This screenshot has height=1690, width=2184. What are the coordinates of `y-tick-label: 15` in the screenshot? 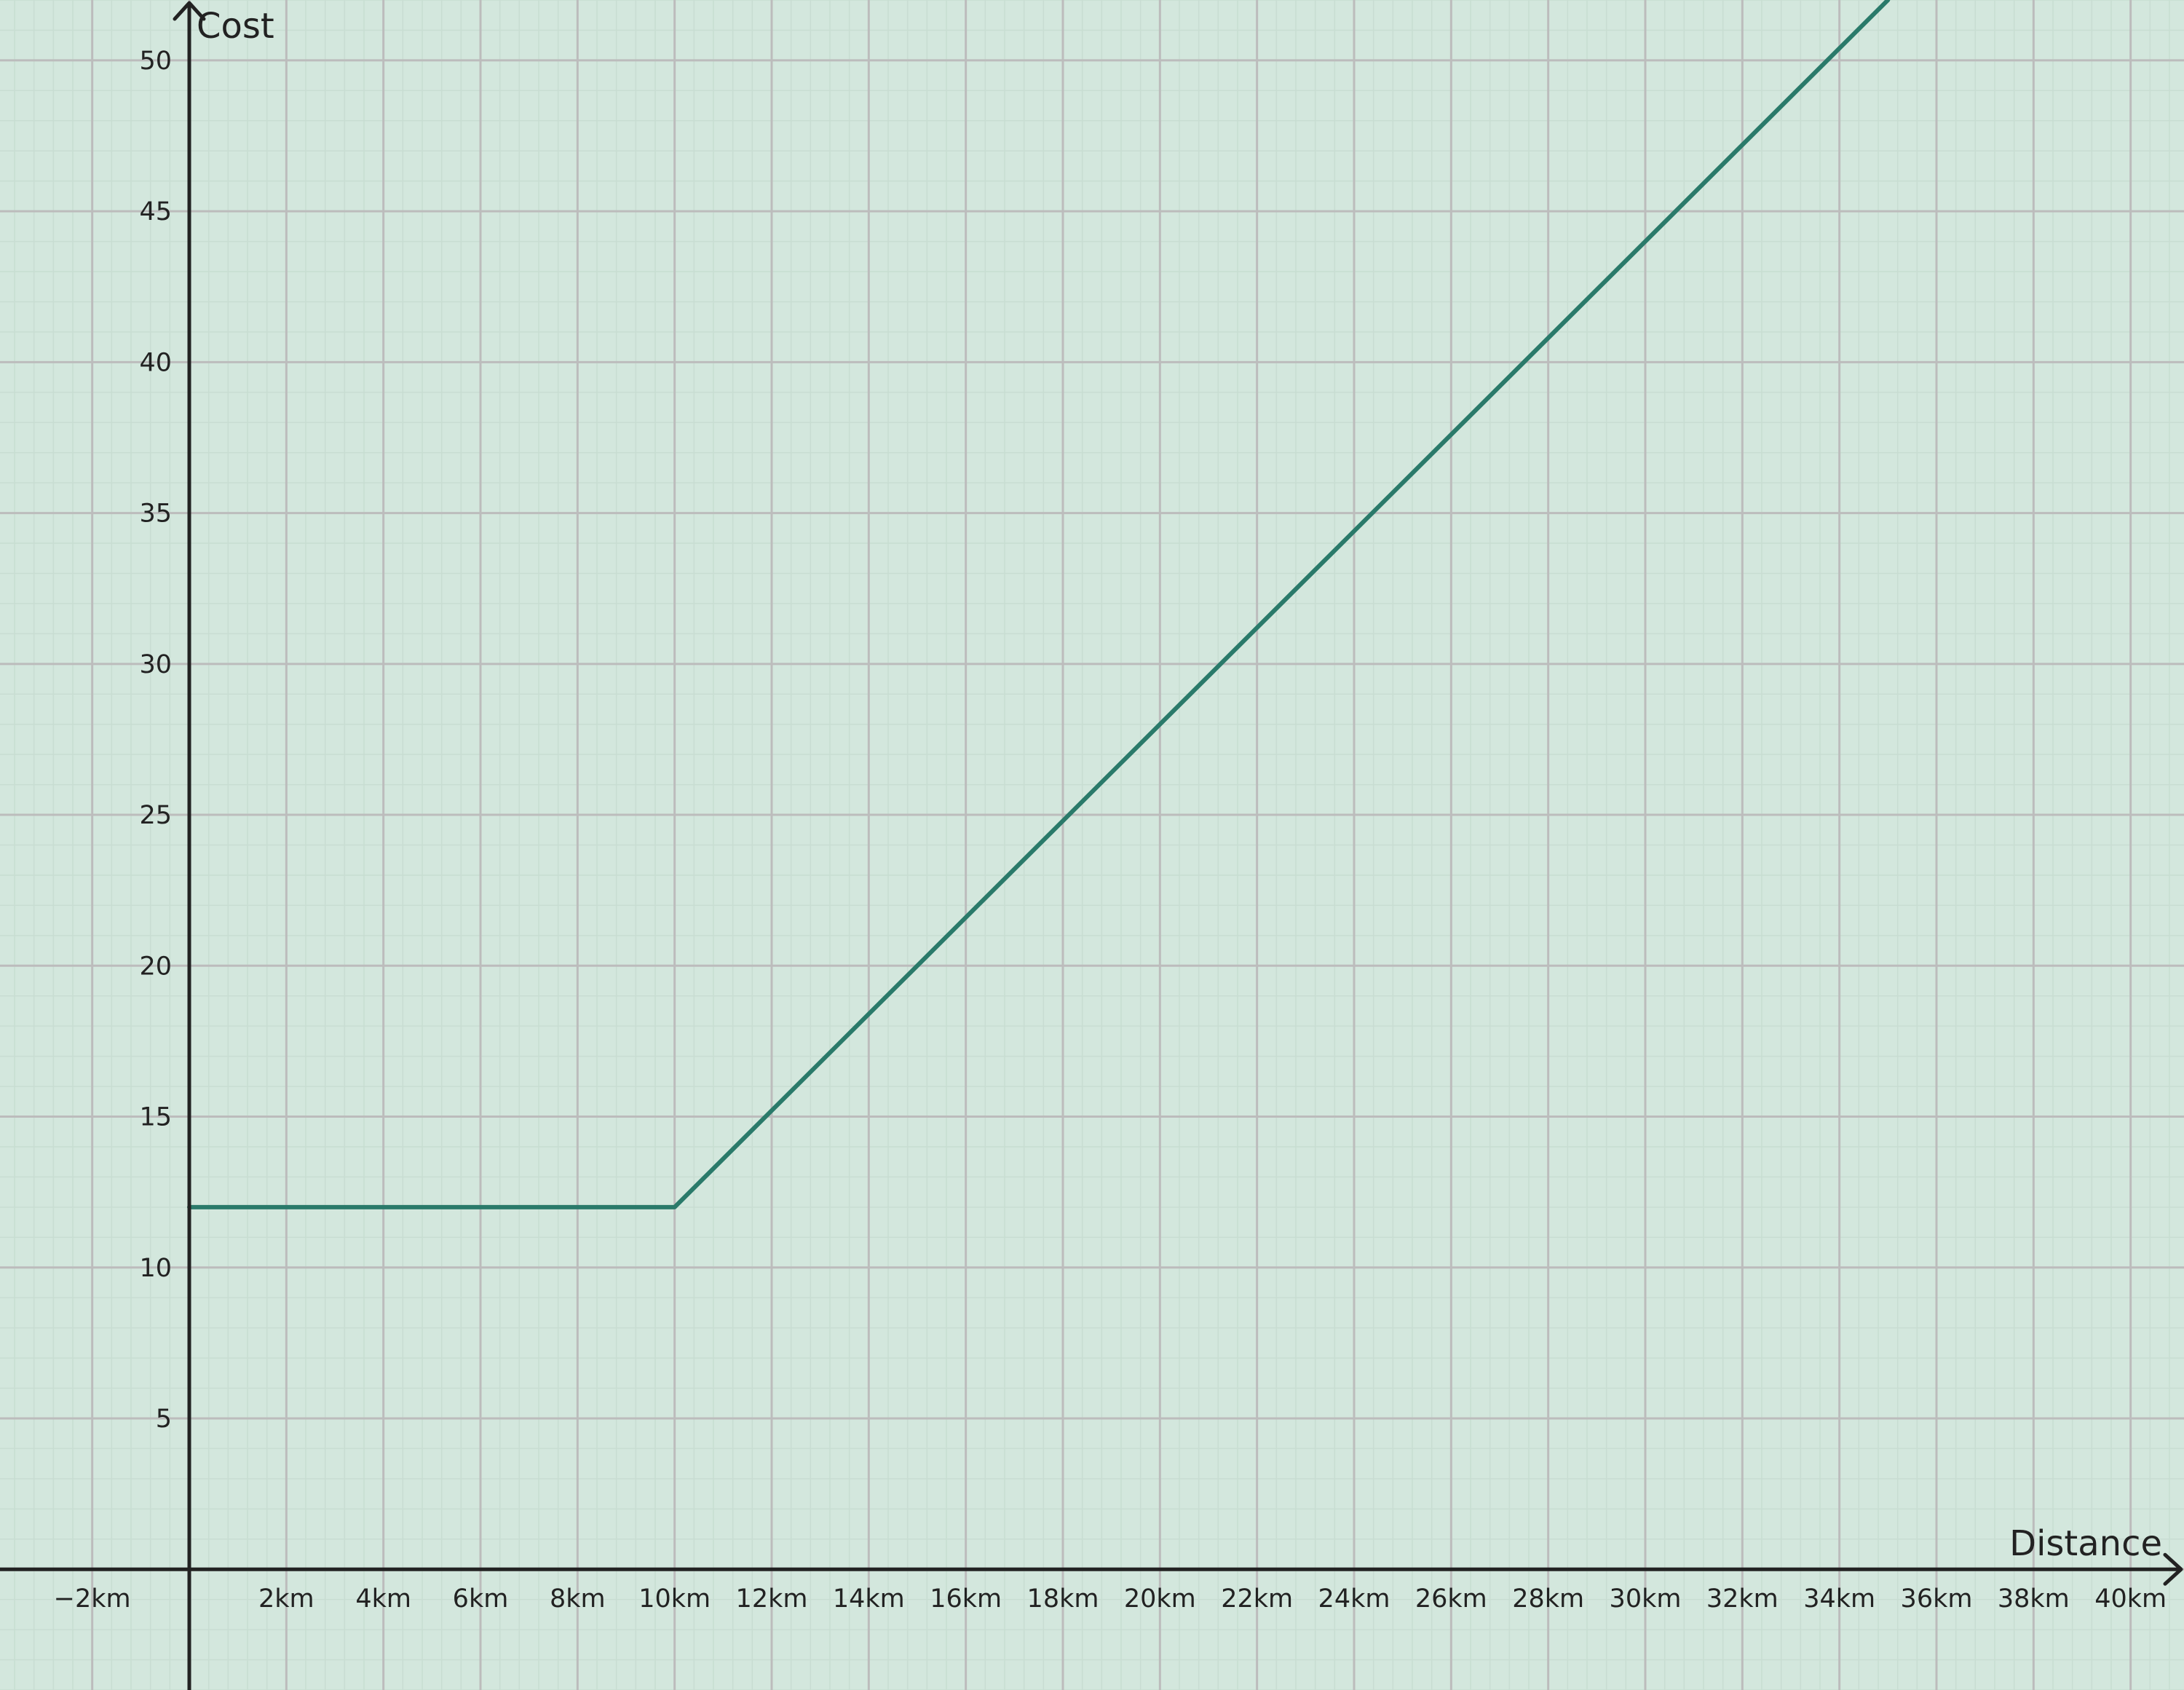 It's located at (155, 1118).